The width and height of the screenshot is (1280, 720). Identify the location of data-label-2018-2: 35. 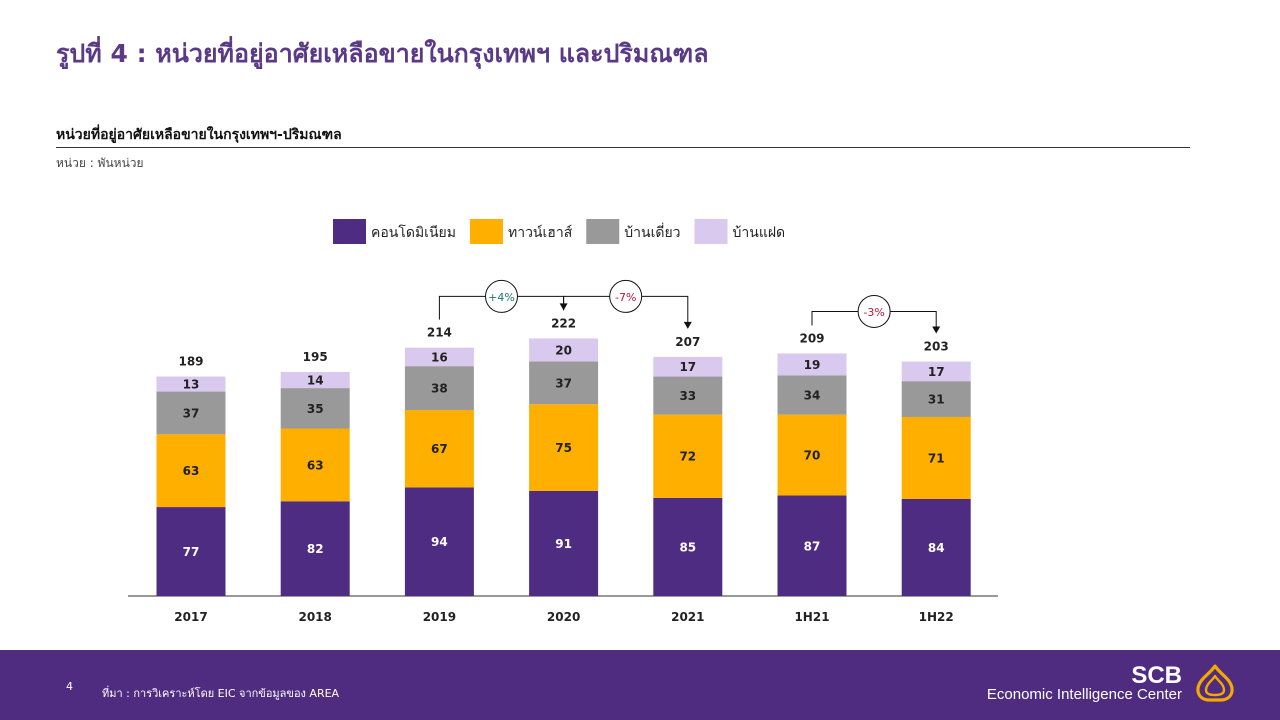
(315, 409).